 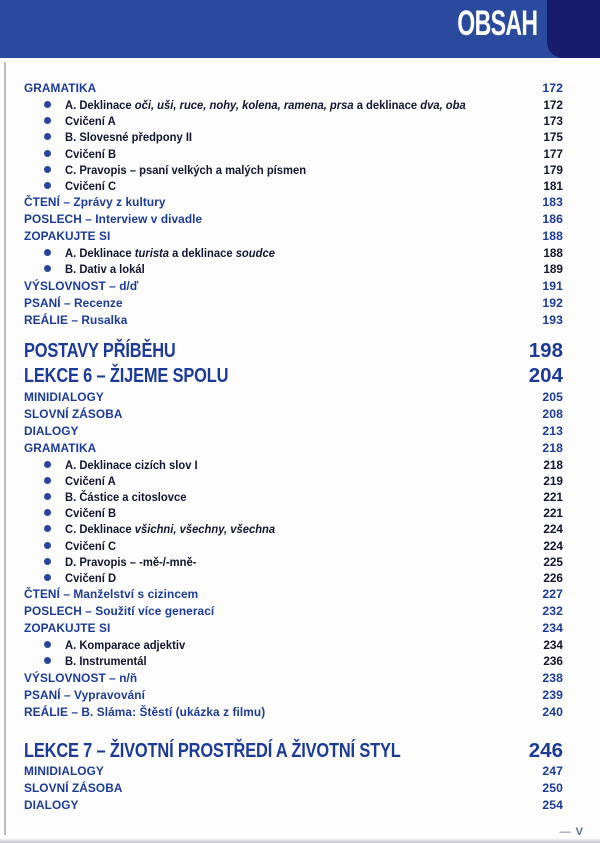 What do you see at coordinates (579, 832) in the screenshot?
I see `folio-page-number: V` at bounding box center [579, 832].